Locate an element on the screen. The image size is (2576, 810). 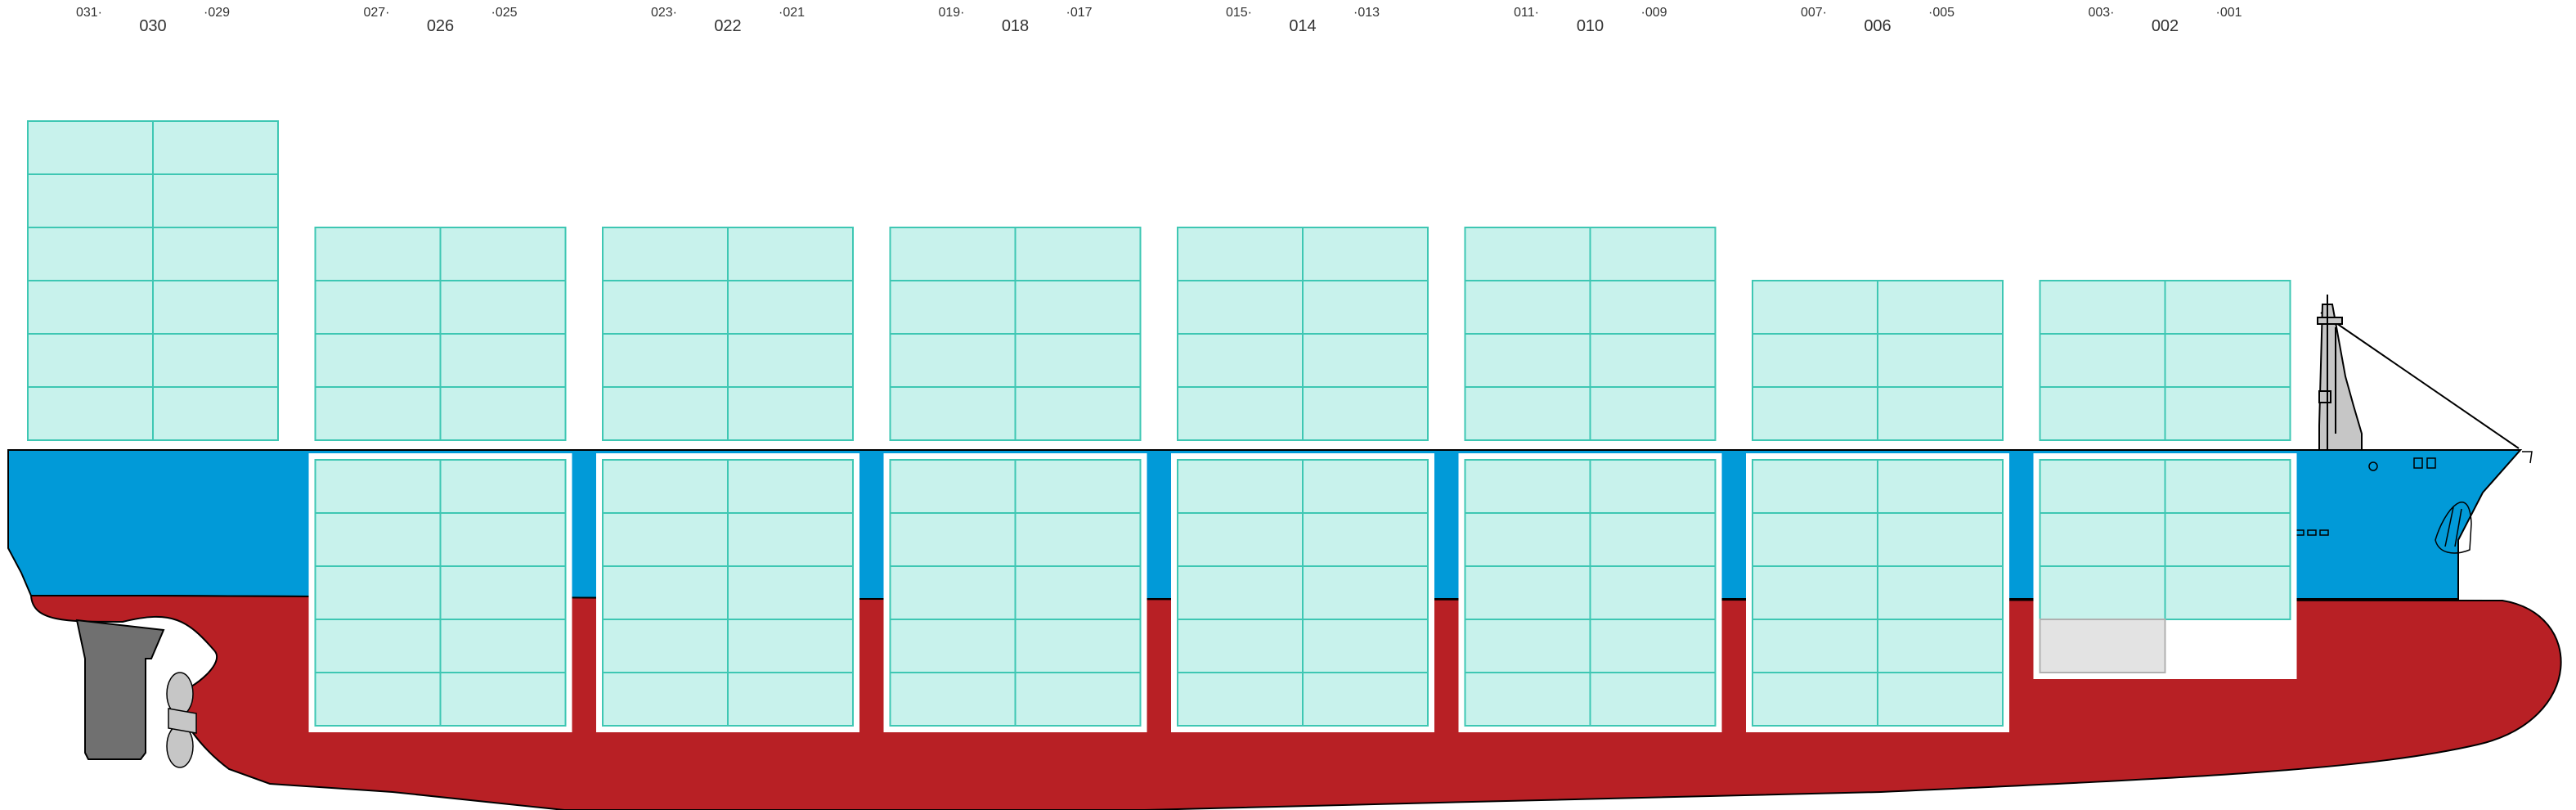
bay-014: 014 015· ·013 is located at coordinates (1302, 369).